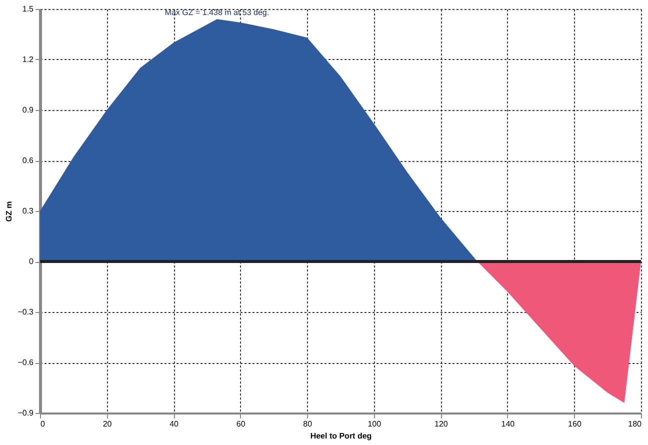 The image size is (648, 445). What do you see at coordinates (26, 312) in the screenshot?
I see `y-tick-label: −0.3` at bounding box center [26, 312].